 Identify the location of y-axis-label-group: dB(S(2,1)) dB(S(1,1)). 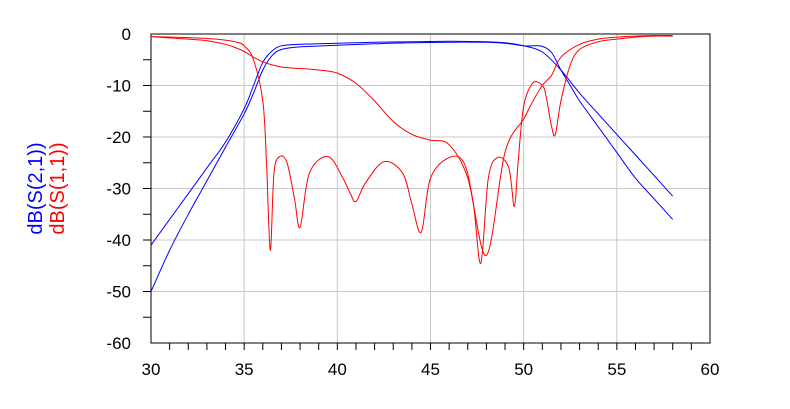
(47, 188).